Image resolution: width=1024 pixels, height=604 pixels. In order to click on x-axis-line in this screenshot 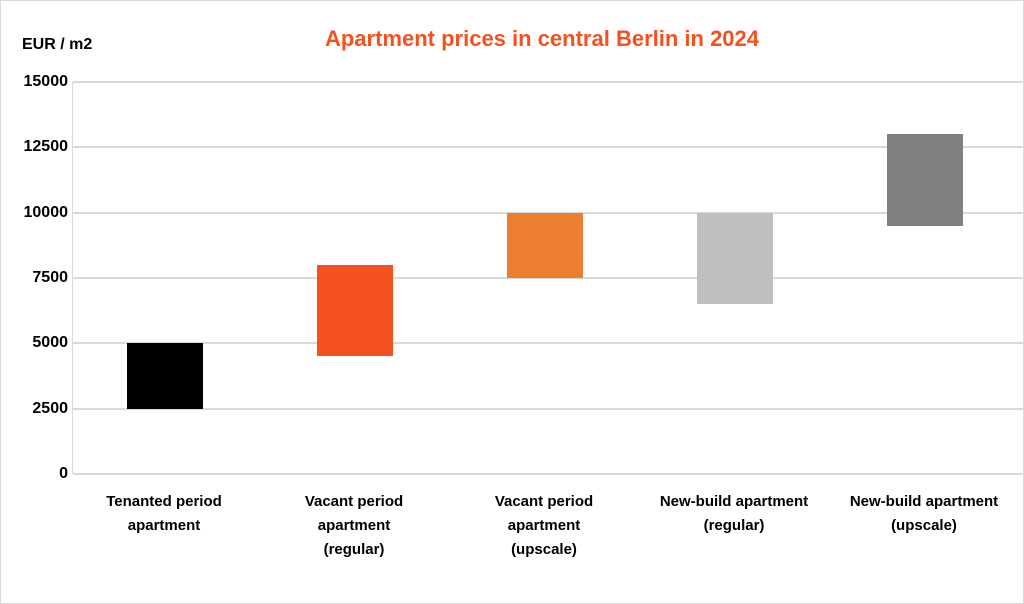, I will do `click(548, 474)`.